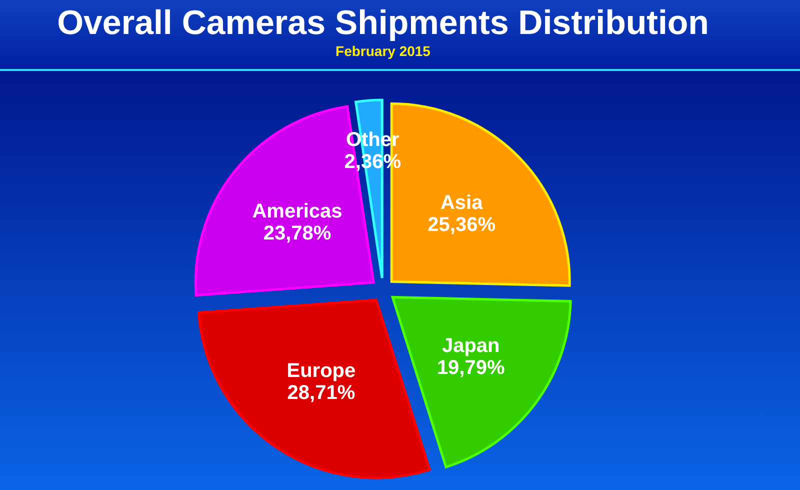 The height and width of the screenshot is (490, 800). Describe the element at coordinates (462, 203) in the screenshot. I see `slice-label: Asia` at that location.